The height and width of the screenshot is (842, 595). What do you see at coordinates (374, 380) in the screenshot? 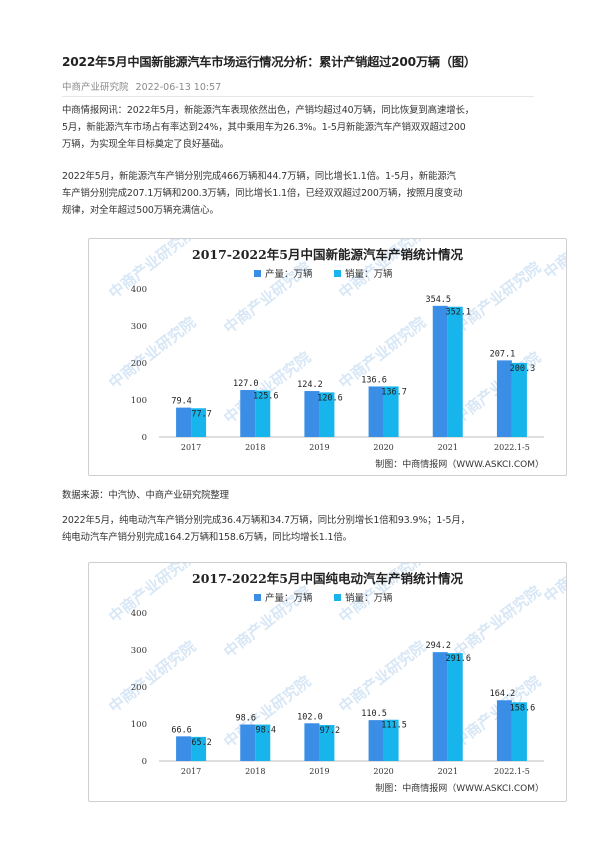
I see `data-label: 136.6` at bounding box center [374, 380].